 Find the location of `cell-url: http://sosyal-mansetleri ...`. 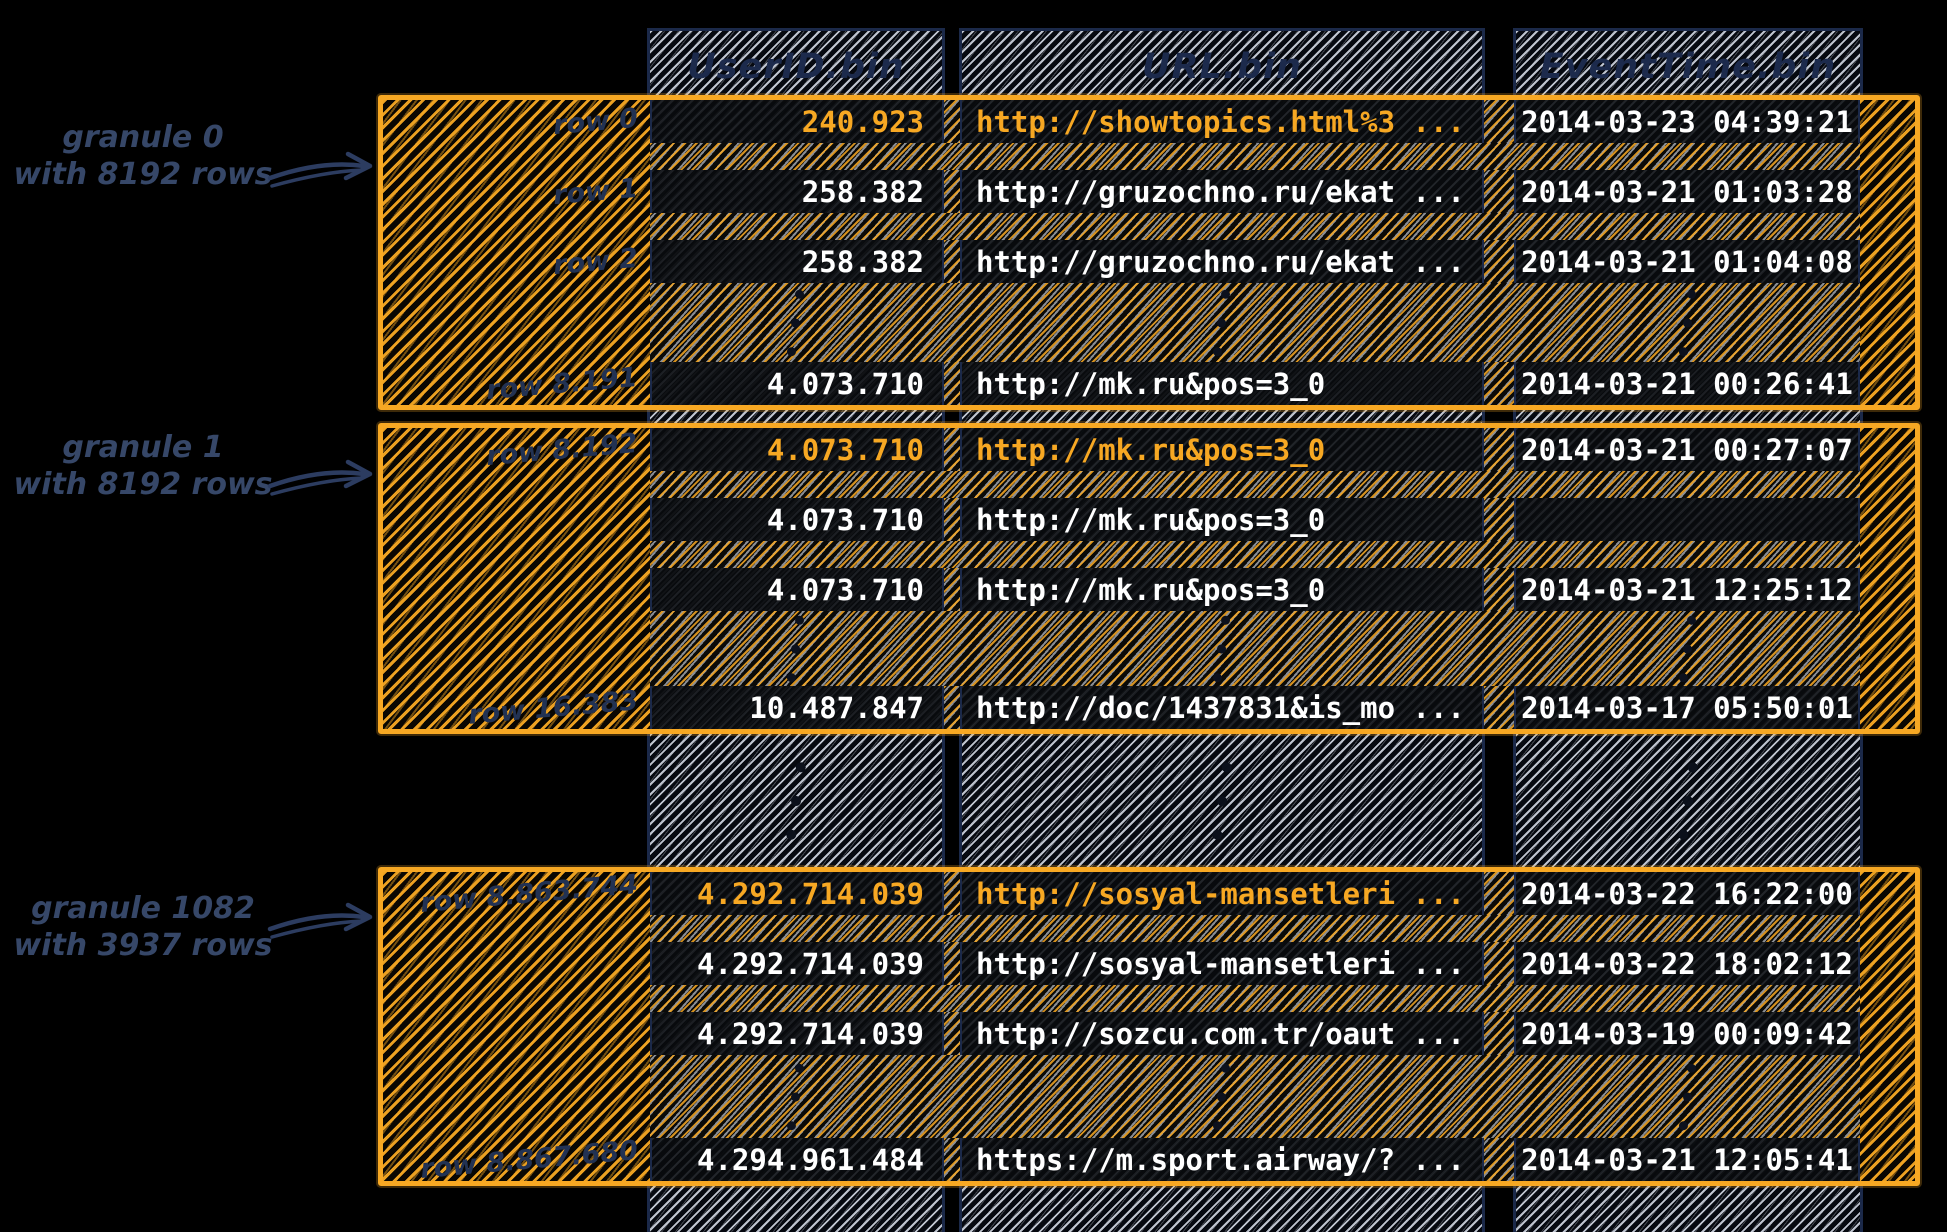

cell-url: http://sosyal-mansetleri ... is located at coordinates (1222, 893).